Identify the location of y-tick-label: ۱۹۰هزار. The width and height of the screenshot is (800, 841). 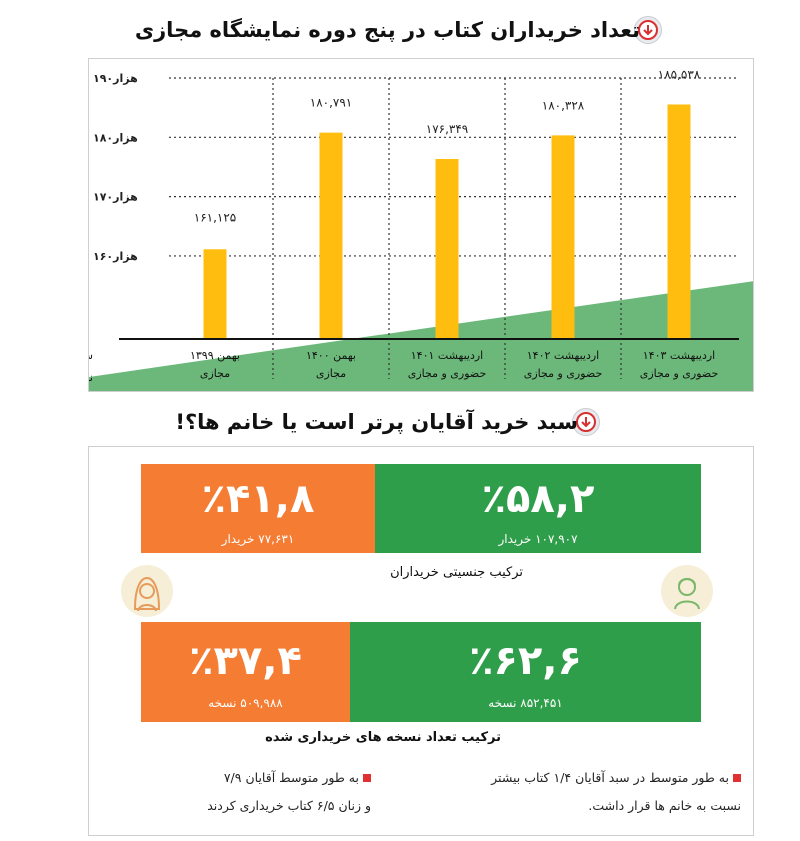
(115, 78).